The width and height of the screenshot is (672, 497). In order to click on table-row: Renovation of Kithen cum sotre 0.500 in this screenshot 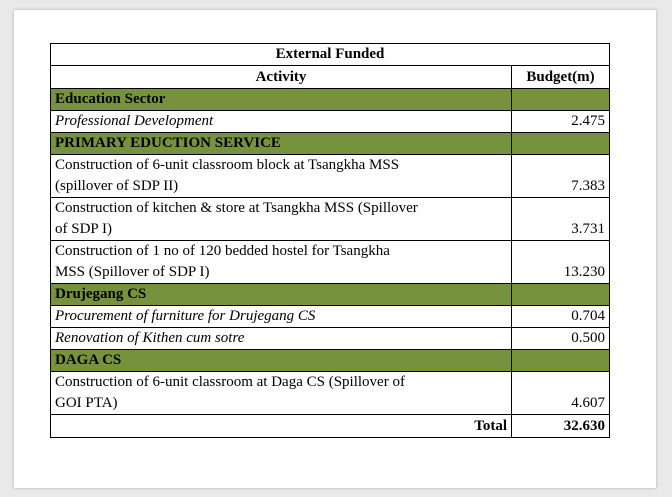, I will do `click(330, 338)`.